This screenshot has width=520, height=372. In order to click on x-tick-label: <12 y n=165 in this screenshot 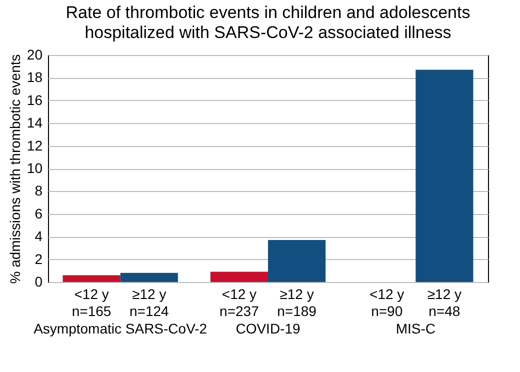, I will do `click(92, 302)`.